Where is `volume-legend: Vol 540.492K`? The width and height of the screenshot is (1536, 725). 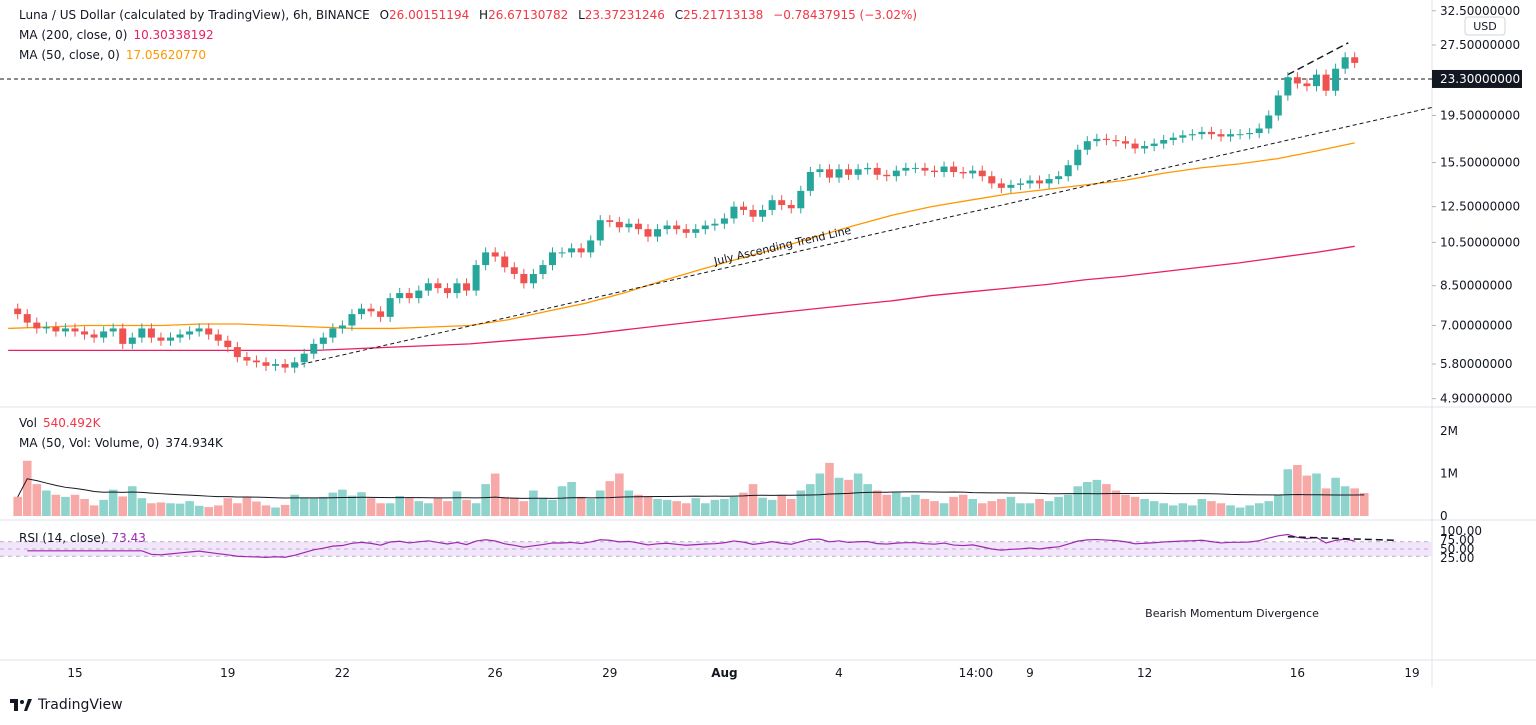
volume-legend: Vol 540.492K is located at coordinates (60, 423).